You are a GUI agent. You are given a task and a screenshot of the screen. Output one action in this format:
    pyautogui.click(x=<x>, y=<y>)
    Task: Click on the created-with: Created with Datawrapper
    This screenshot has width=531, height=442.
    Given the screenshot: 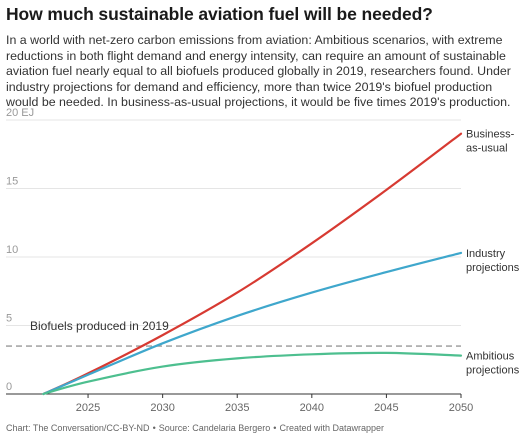 What is the action you would take?
    pyautogui.click(x=332, y=428)
    